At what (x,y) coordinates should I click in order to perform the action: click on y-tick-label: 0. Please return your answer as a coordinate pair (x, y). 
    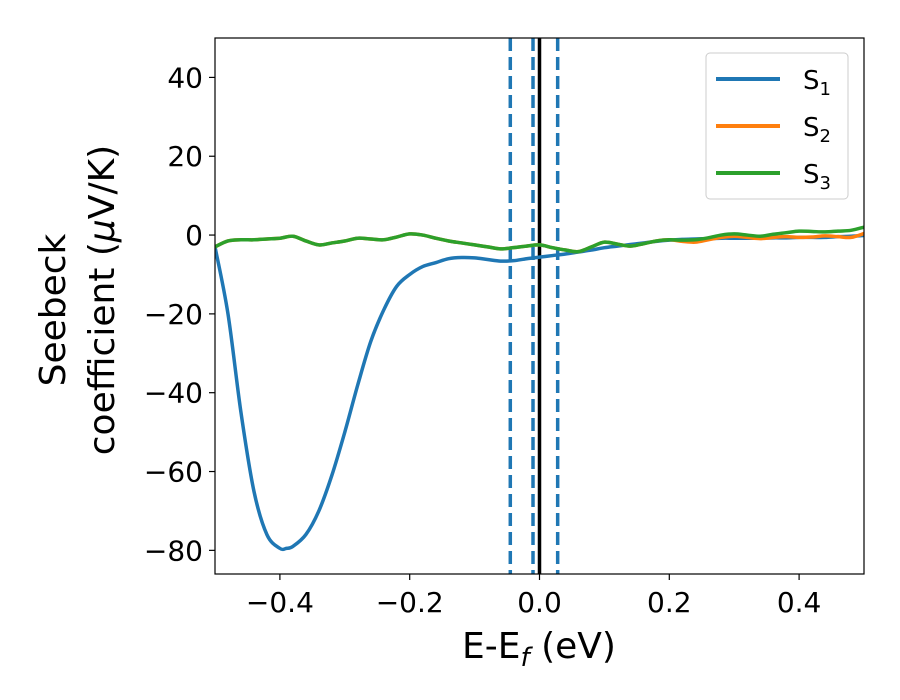
    Looking at the image, I should click on (194, 235).